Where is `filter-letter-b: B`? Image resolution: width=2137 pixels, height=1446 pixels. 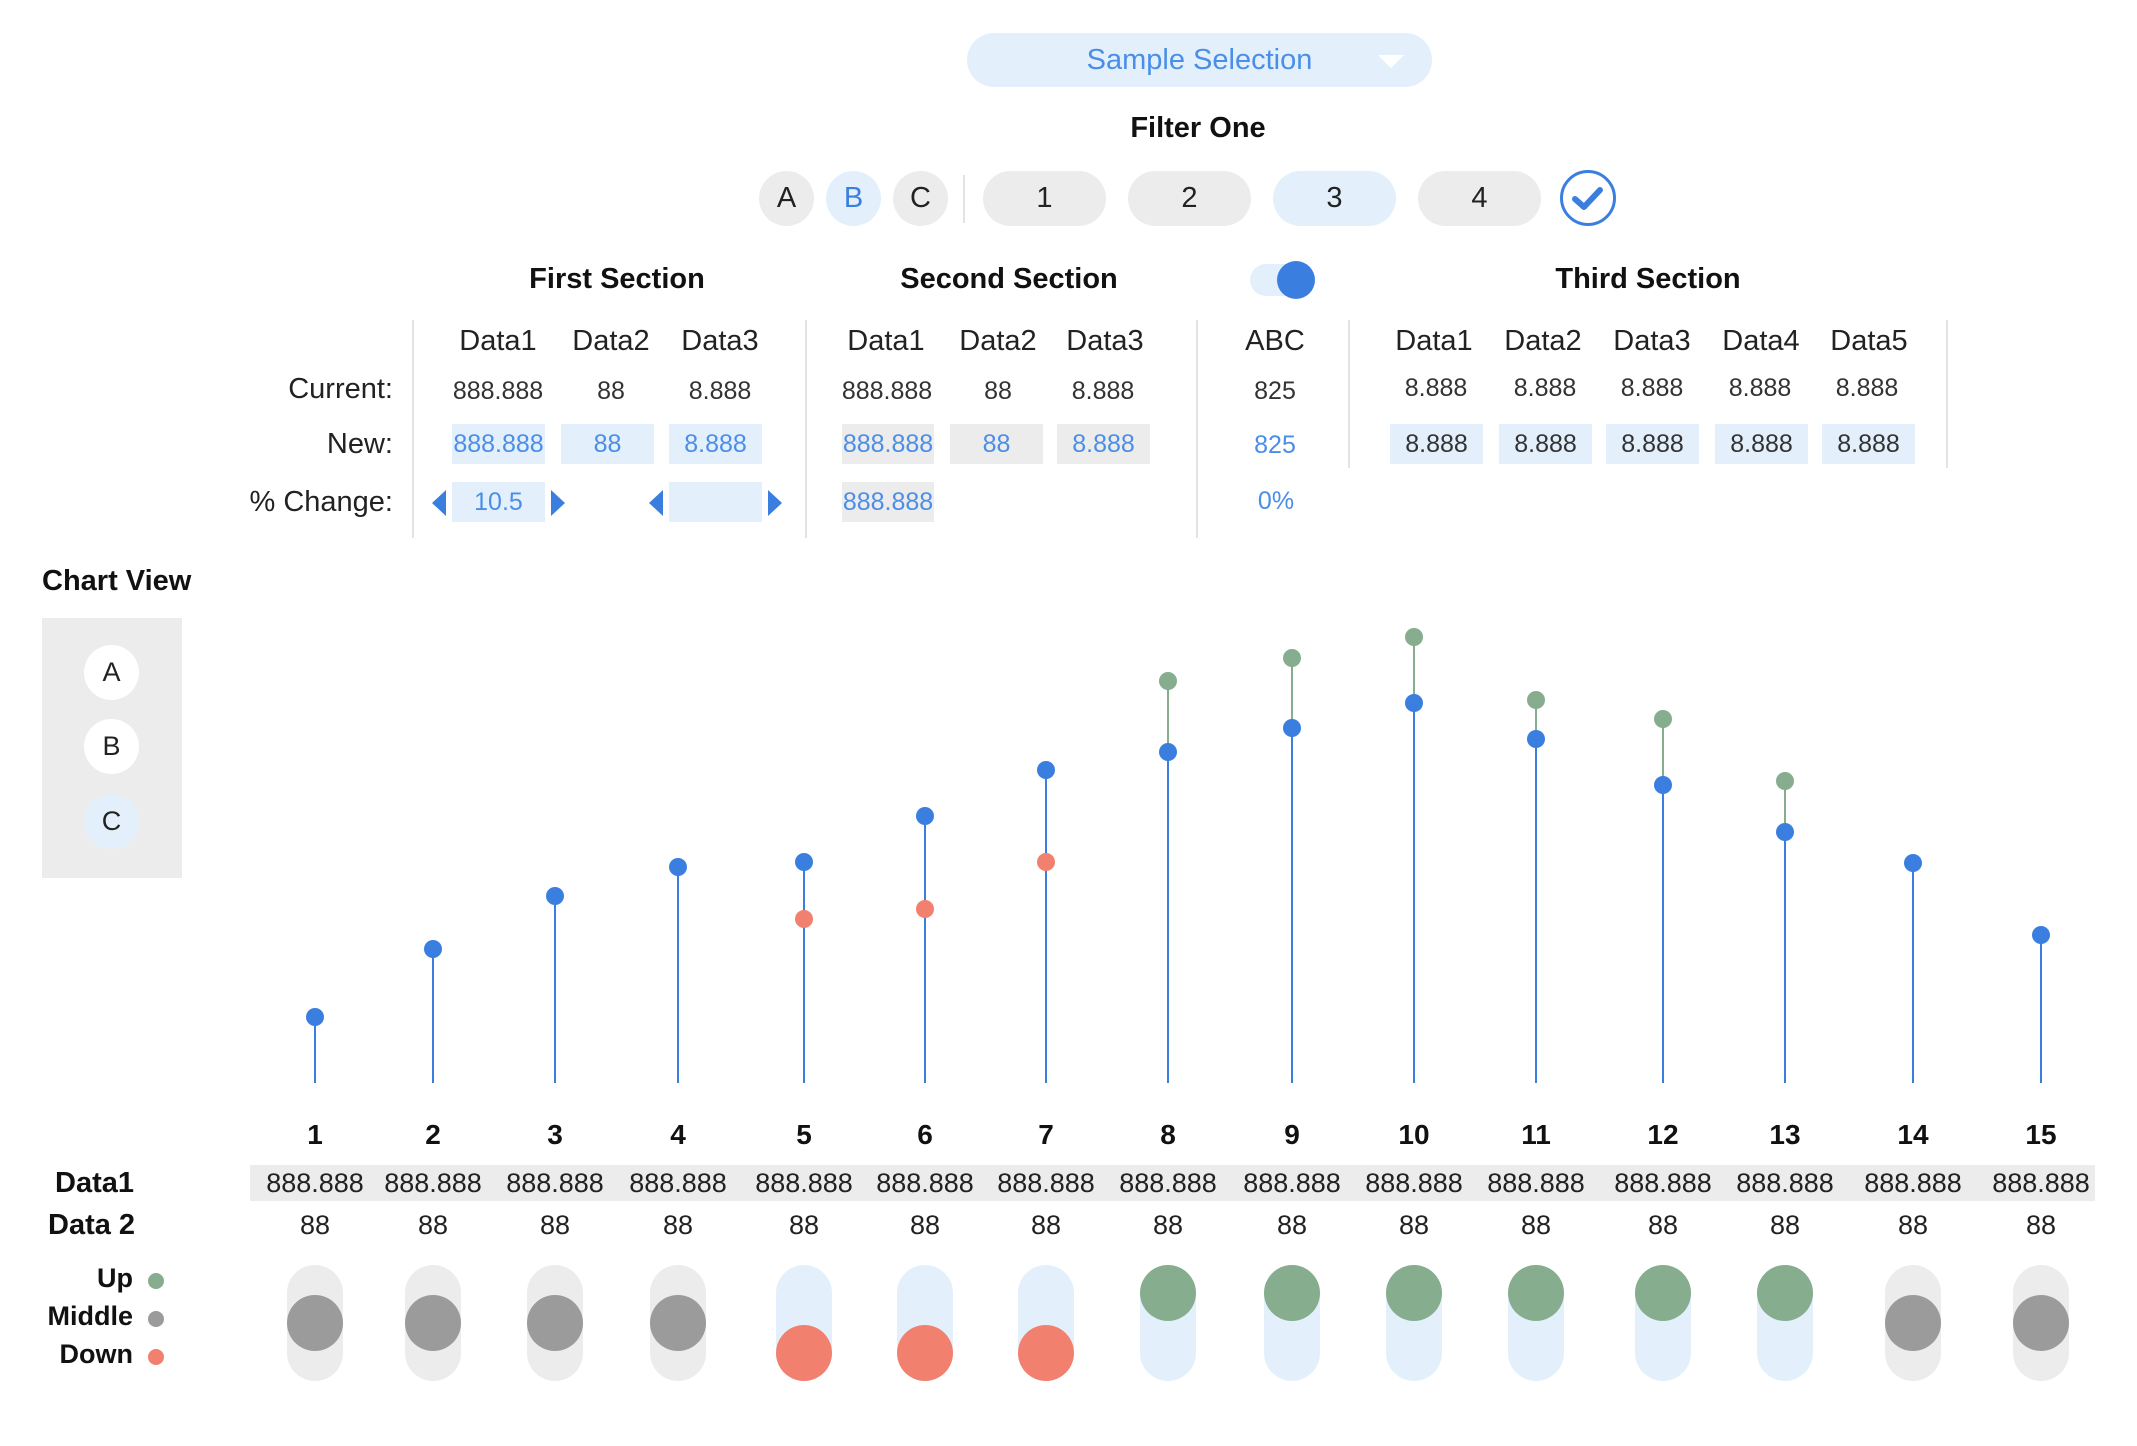 filter-letter-b: B is located at coordinates (853, 198).